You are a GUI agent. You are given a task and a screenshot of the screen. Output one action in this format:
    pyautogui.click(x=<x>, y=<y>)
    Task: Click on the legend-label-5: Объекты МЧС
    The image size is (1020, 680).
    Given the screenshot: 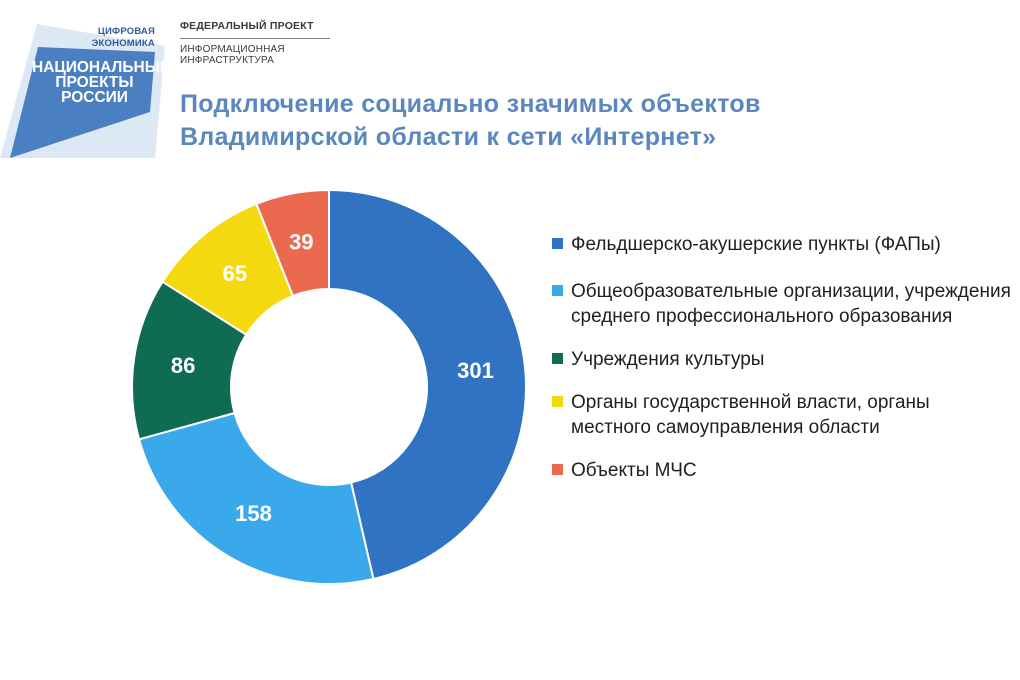 What is the action you would take?
    pyautogui.click(x=634, y=470)
    